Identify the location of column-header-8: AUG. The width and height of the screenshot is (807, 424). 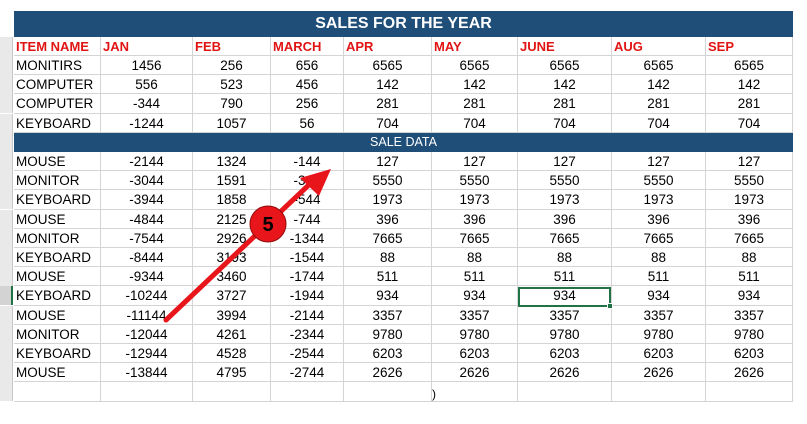
(659, 47).